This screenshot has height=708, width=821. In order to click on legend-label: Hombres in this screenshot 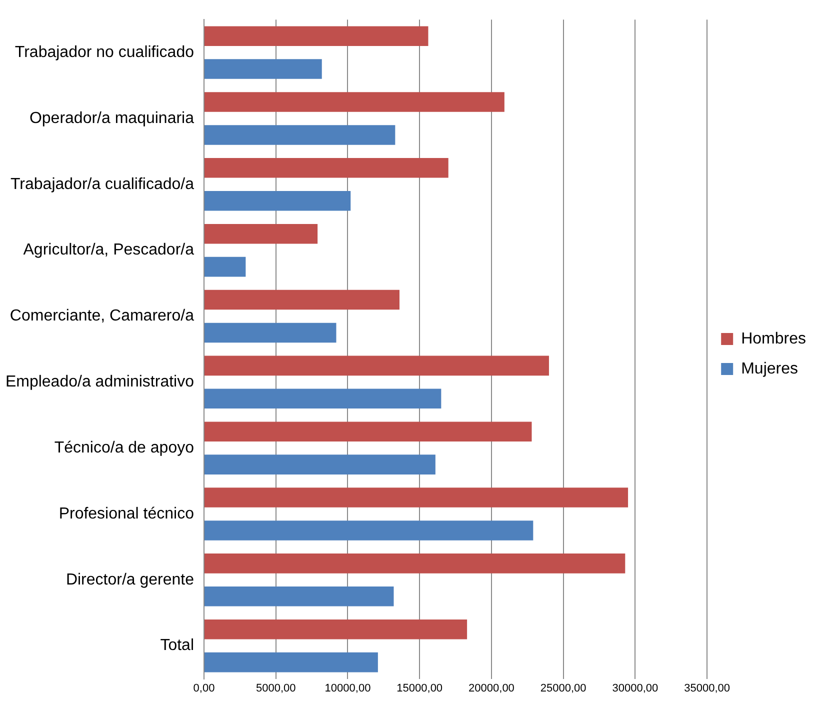, I will do `click(773, 339)`.